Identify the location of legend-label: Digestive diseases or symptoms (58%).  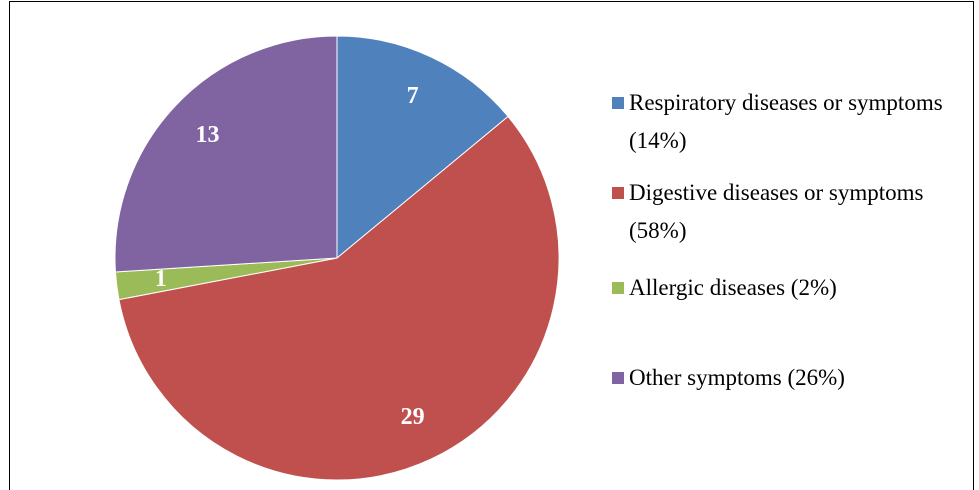
(776, 211).